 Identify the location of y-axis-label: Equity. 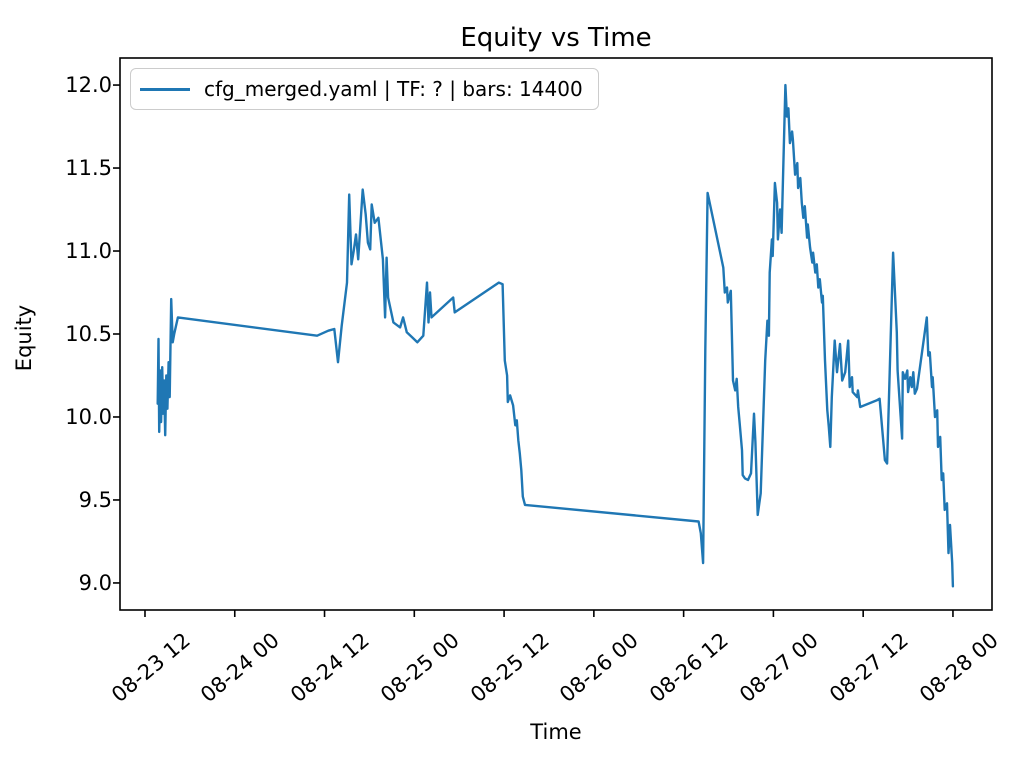
(24, 338).